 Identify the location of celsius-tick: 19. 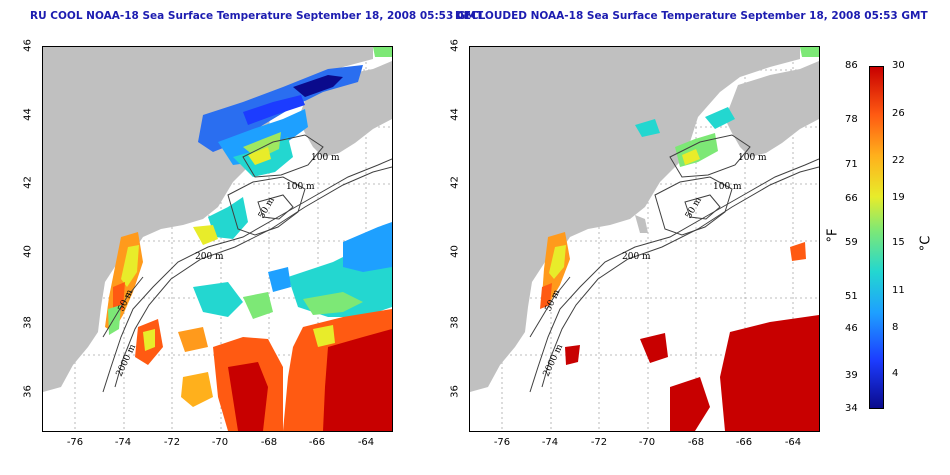
(898, 197).